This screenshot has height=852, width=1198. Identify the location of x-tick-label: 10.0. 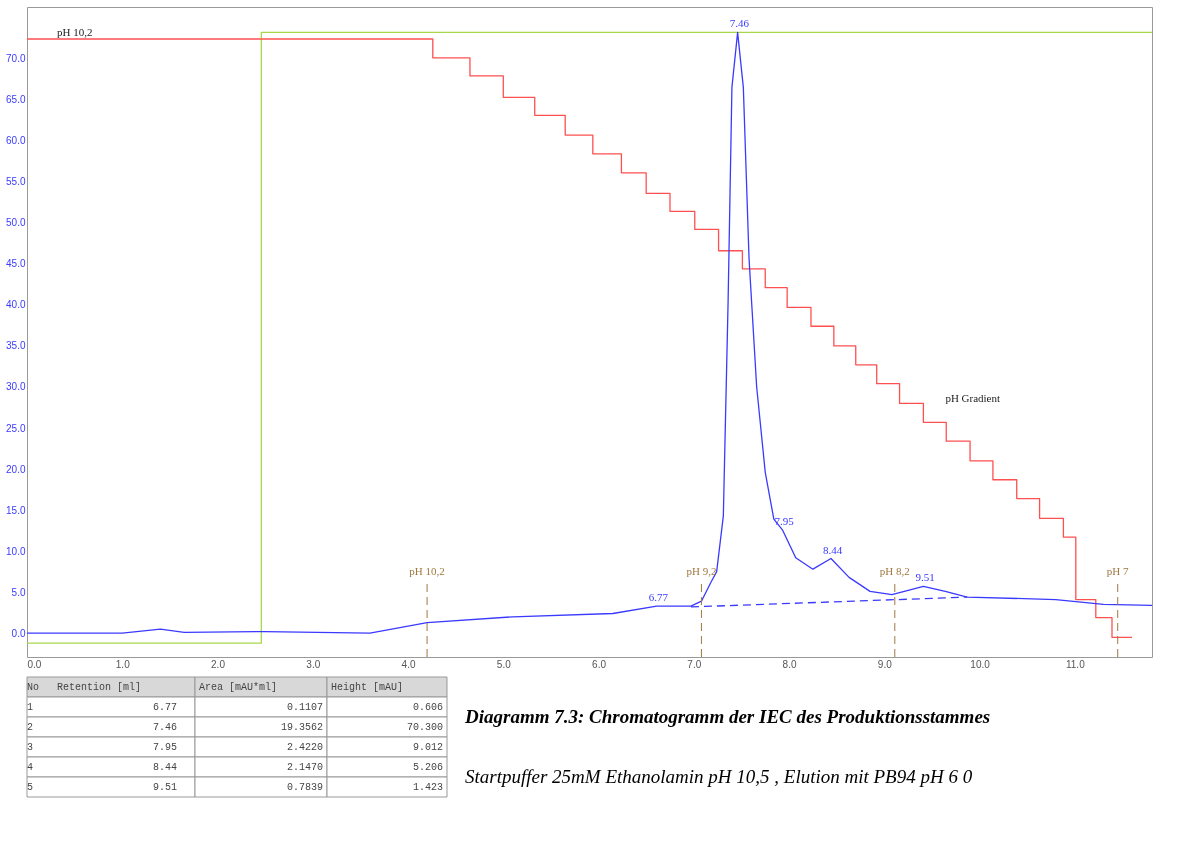
(980, 664).